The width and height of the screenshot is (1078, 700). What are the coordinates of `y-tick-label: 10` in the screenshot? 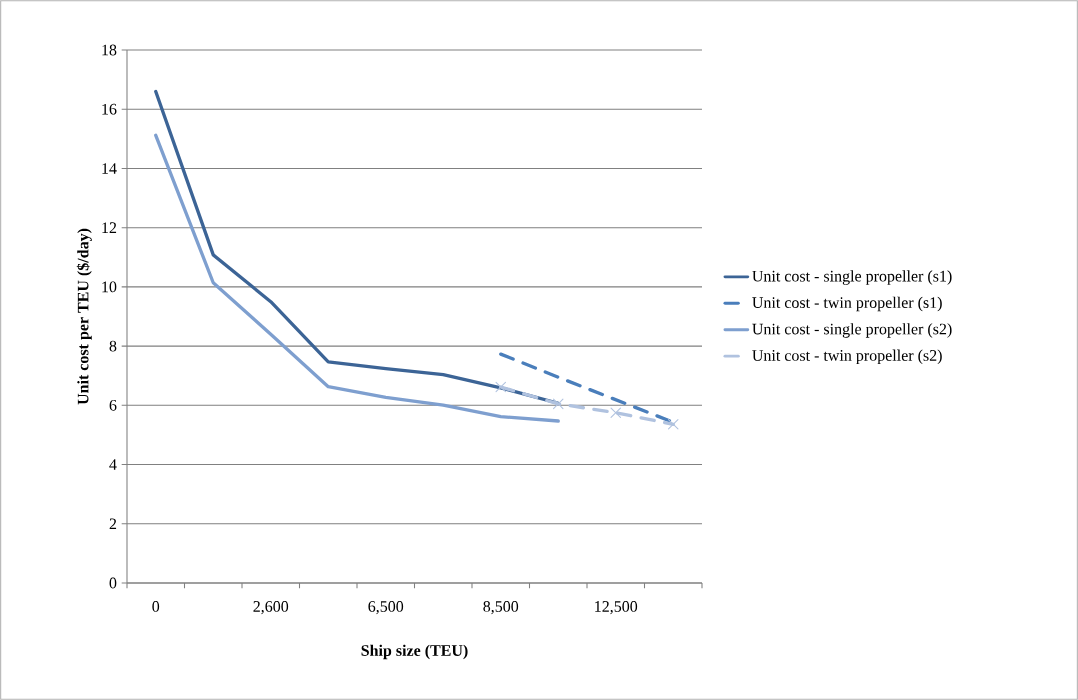 It's located at (109, 287).